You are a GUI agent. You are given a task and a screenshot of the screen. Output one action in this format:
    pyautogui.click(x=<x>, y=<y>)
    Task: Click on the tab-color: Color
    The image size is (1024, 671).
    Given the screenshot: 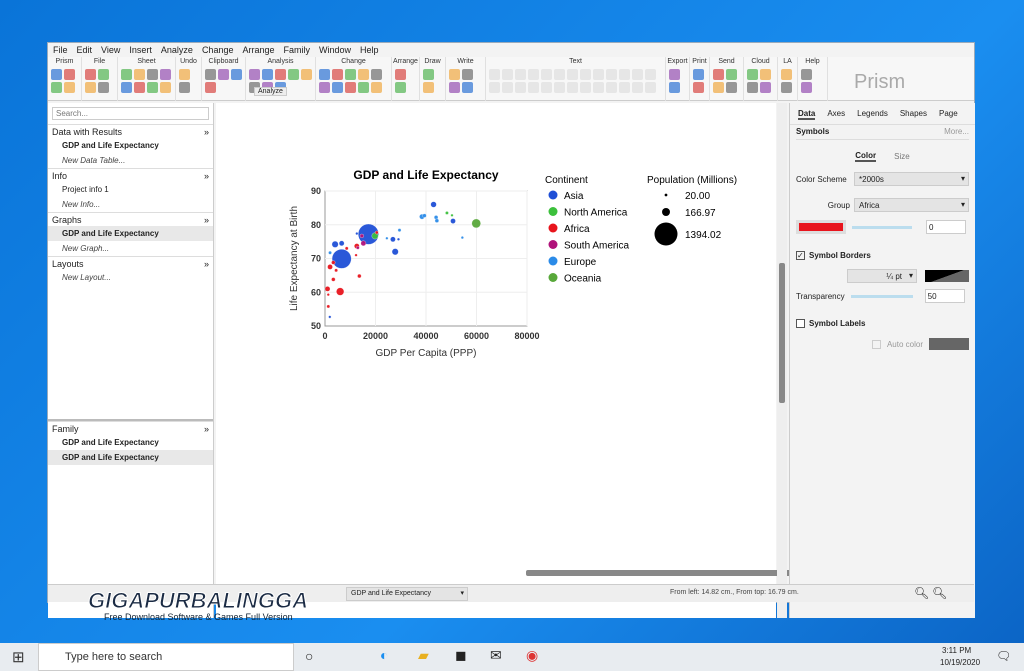 What is the action you would take?
    pyautogui.click(x=866, y=156)
    